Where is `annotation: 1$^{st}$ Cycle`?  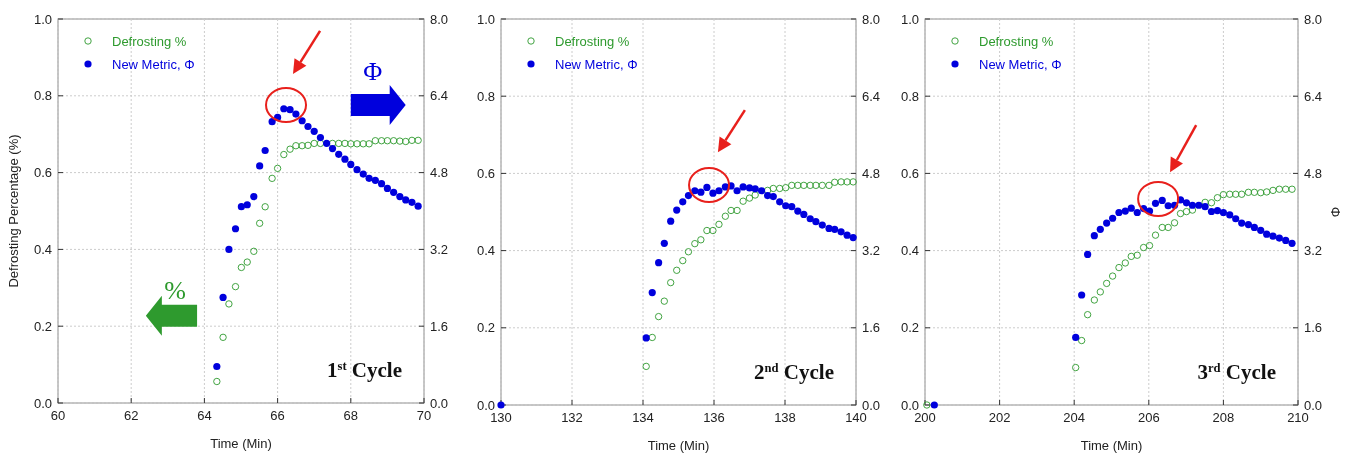 annotation: 1$^{st}$ Cycle is located at coordinates (364, 370).